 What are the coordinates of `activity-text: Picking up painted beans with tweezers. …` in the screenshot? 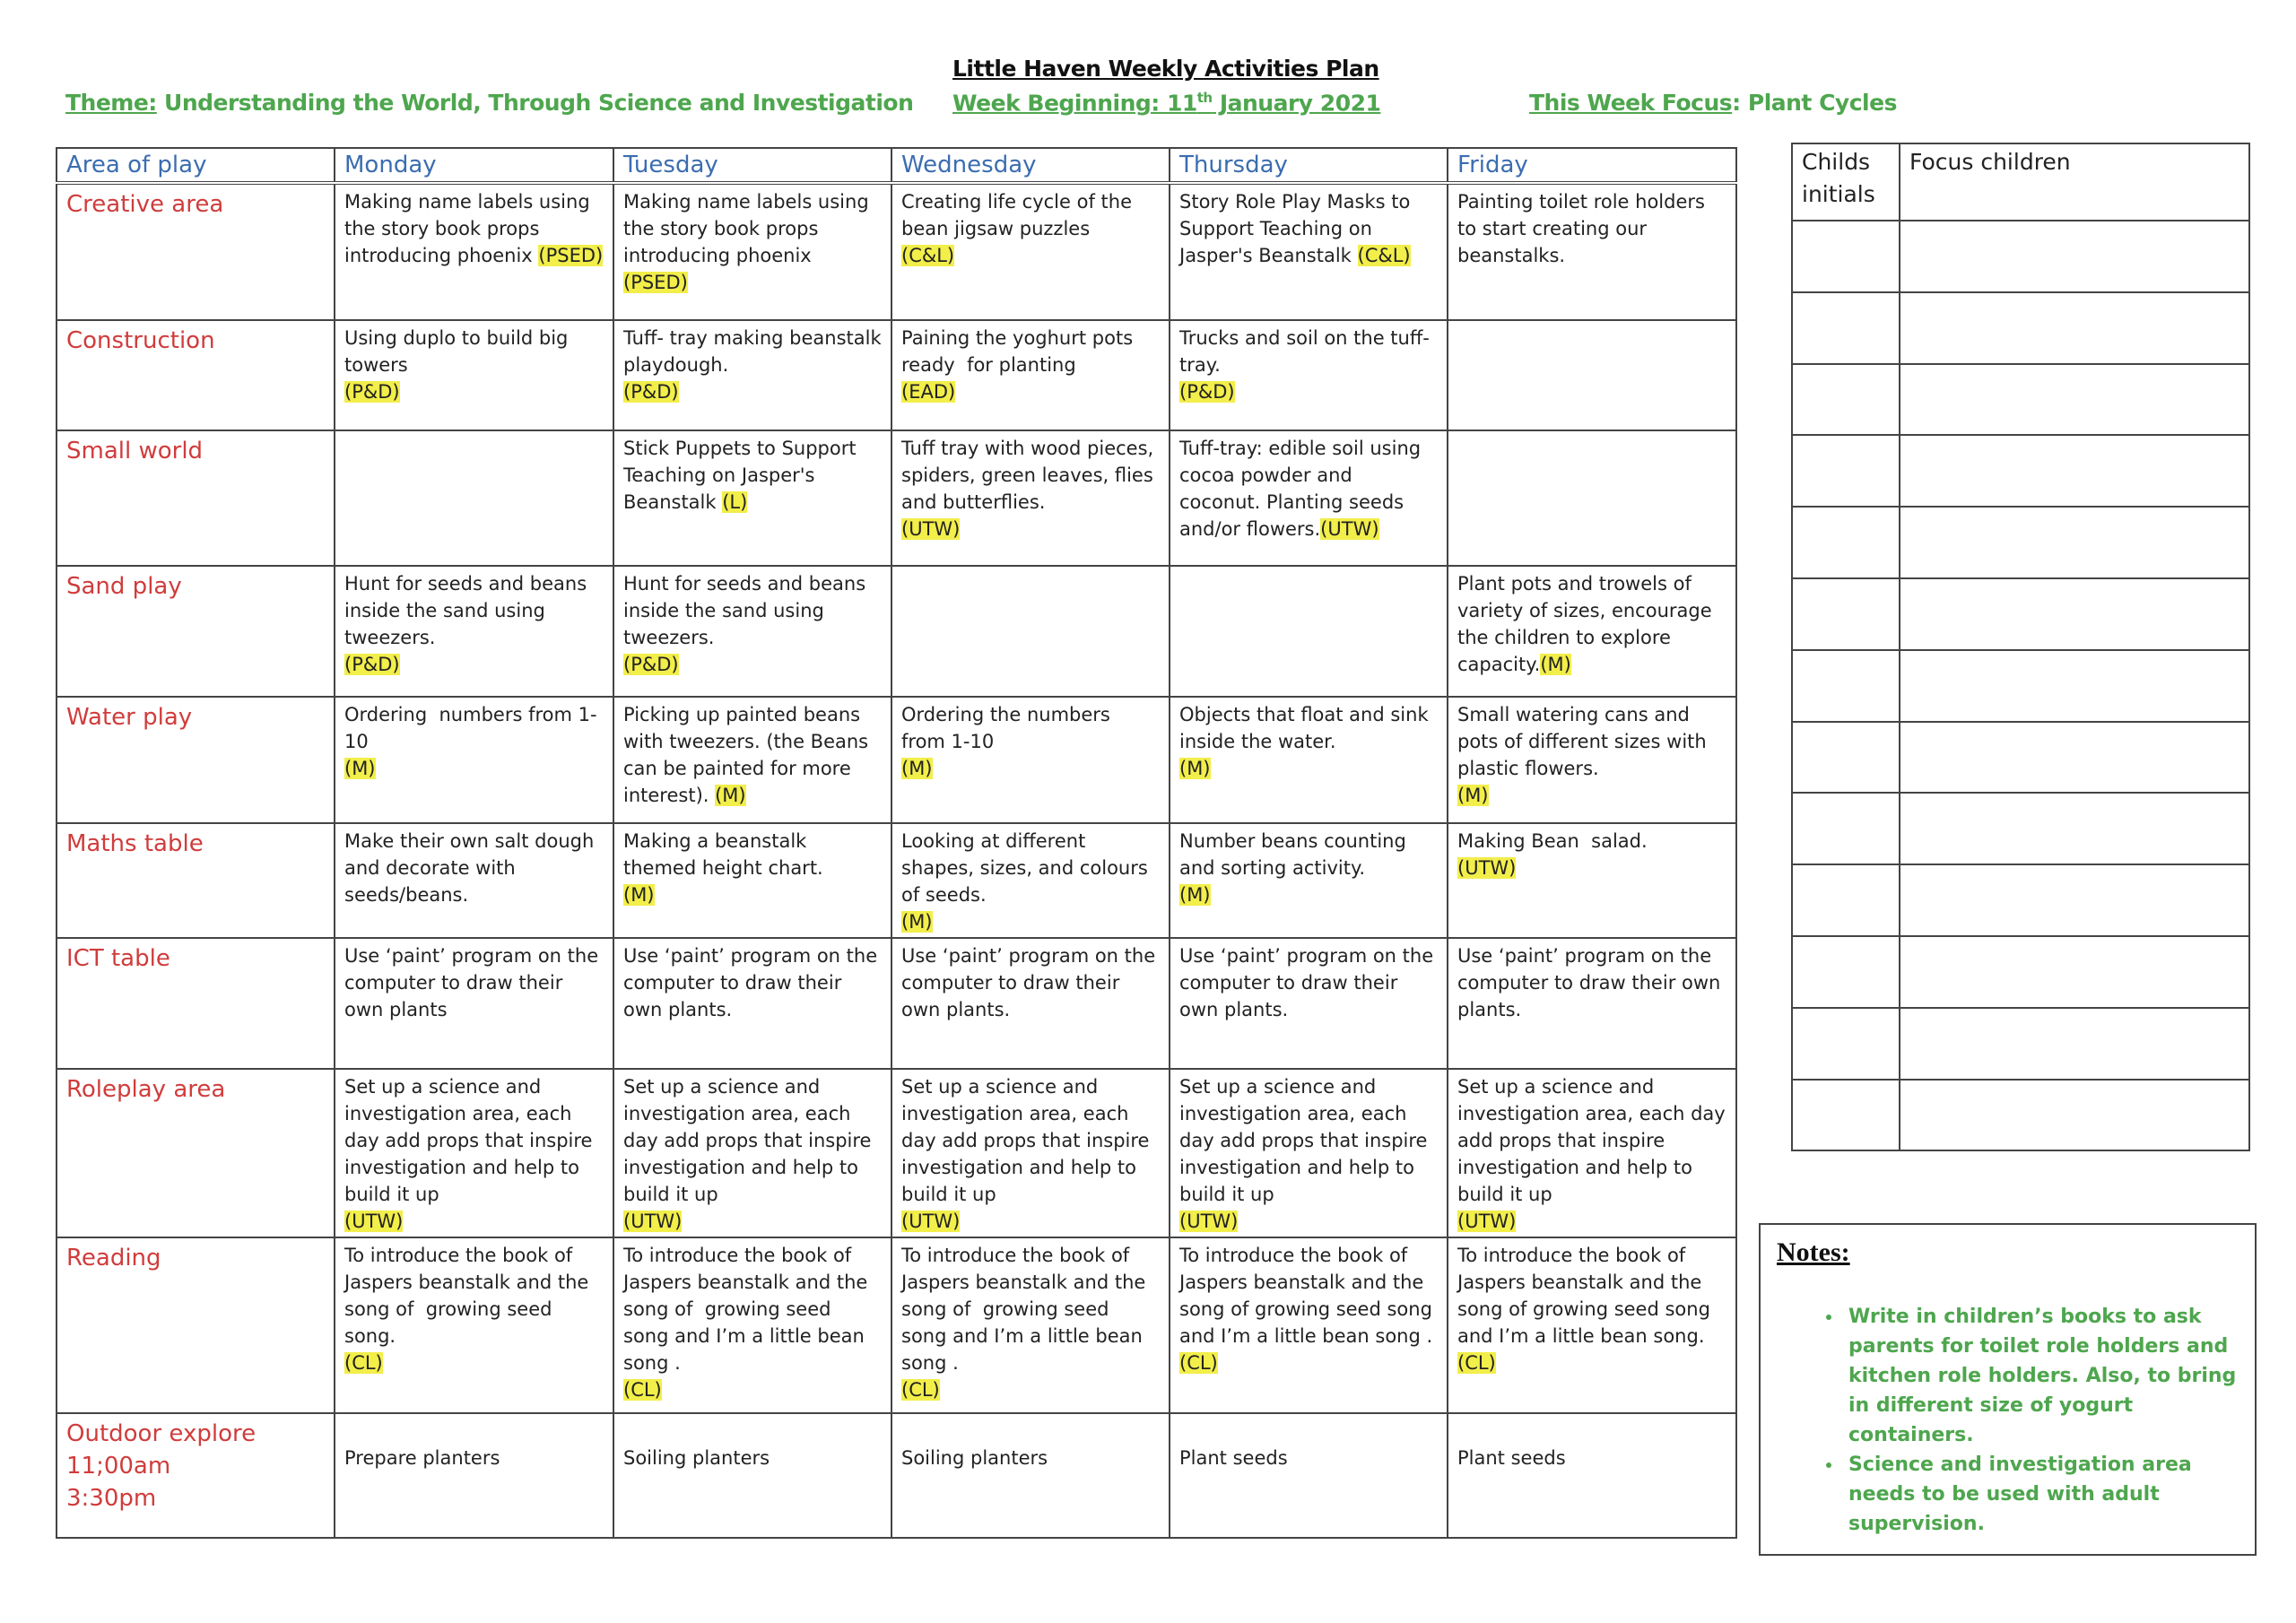 It's located at (748, 755).